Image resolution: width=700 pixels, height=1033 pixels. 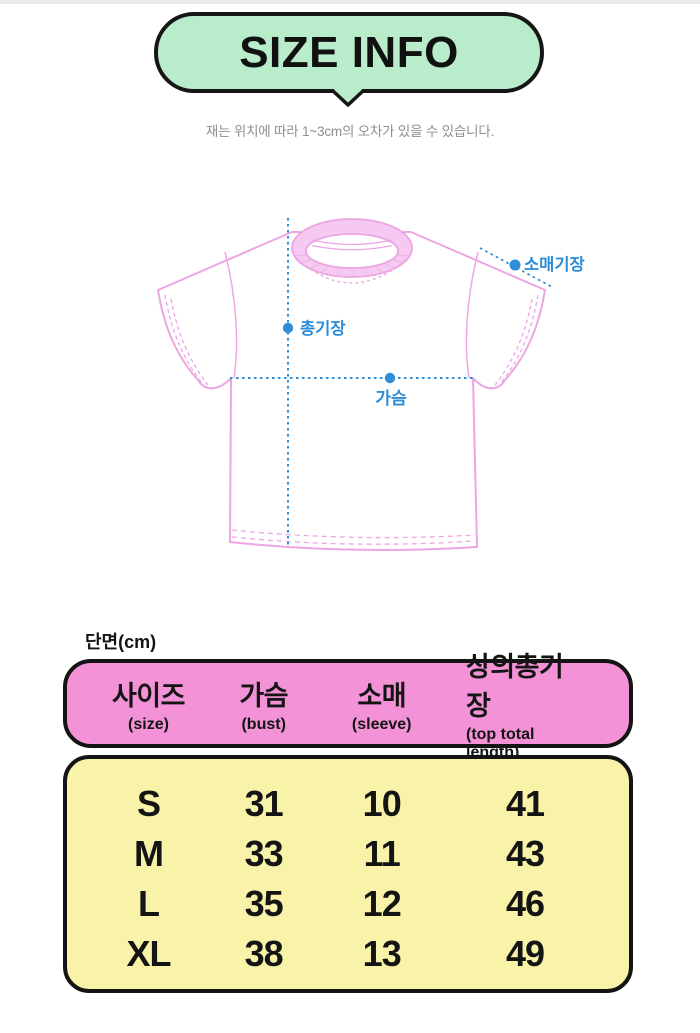 I want to click on bust-value: 33, so click(x=264, y=853).